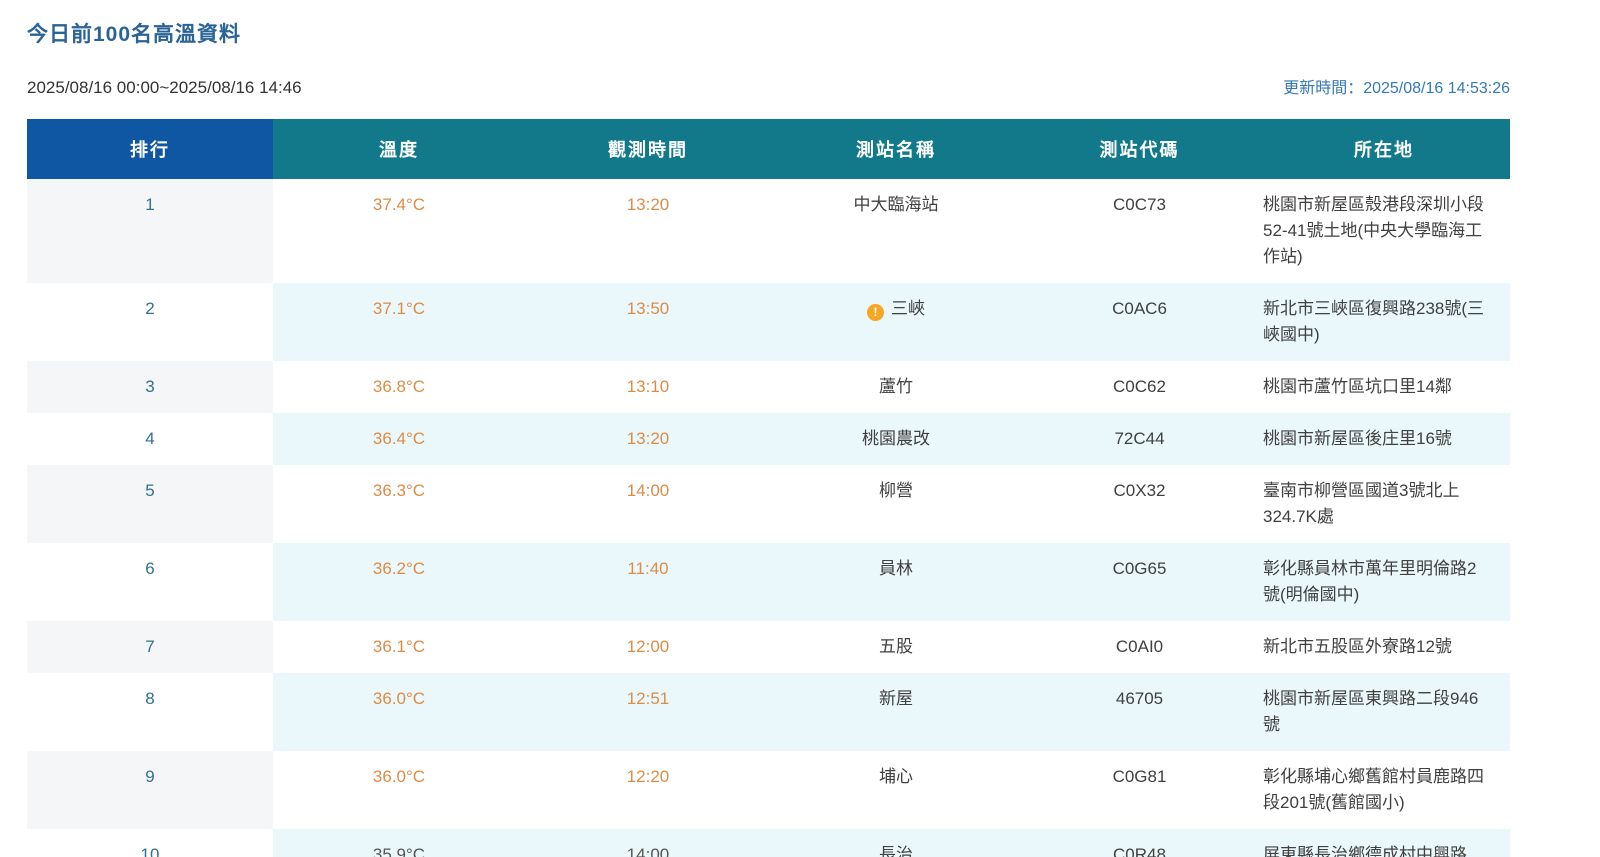 This screenshot has width=1600, height=857. What do you see at coordinates (896, 490) in the screenshot?
I see `station-name-text: 柳營` at bounding box center [896, 490].